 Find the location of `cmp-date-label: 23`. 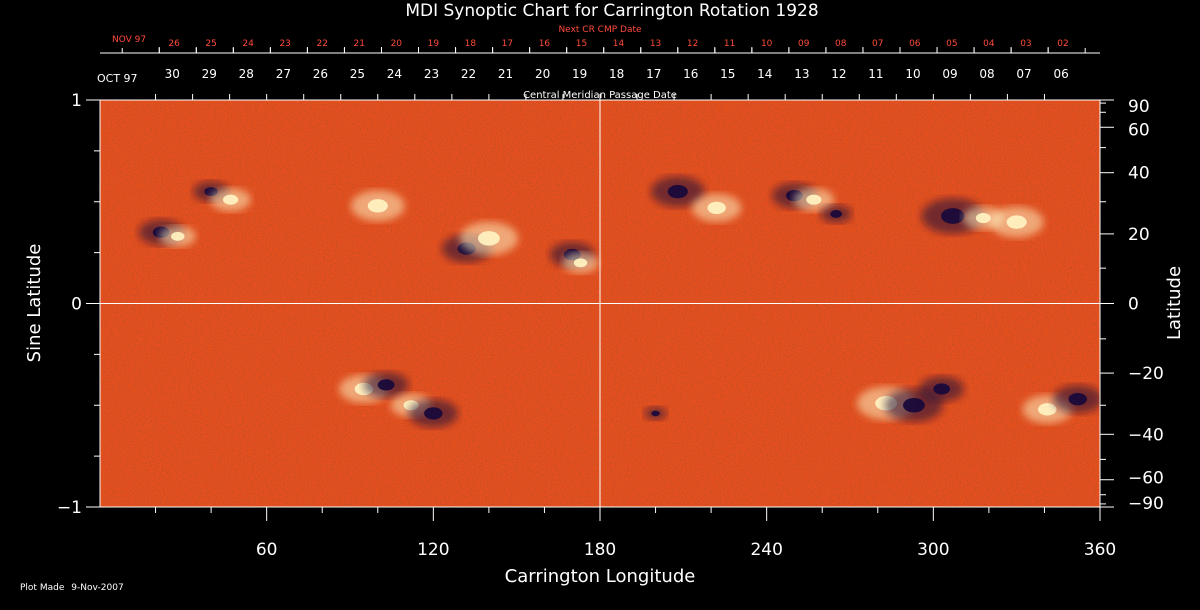

cmp-date-label: 23 is located at coordinates (431, 74).